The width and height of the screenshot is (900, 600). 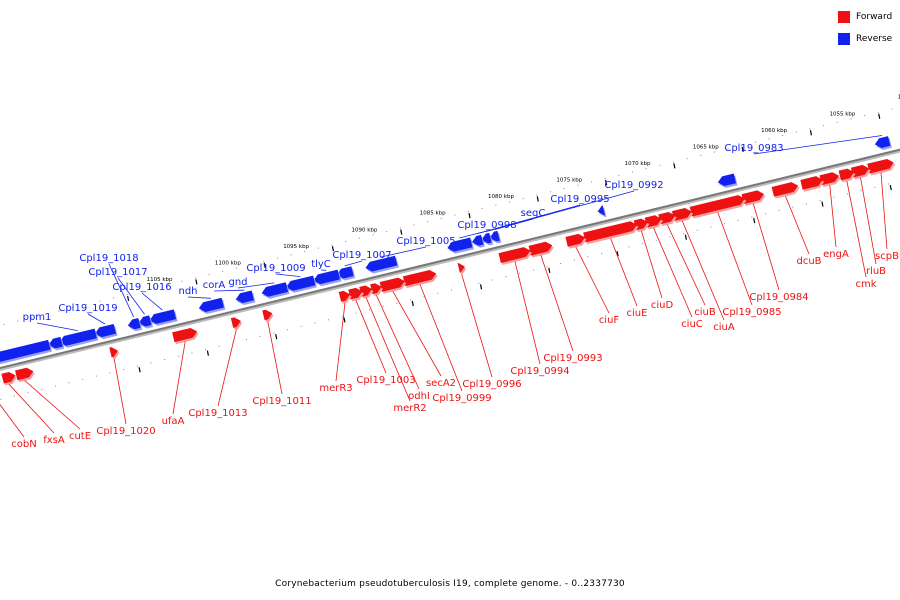 I want to click on legend: Forward Reverse, so click(x=865, y=31).